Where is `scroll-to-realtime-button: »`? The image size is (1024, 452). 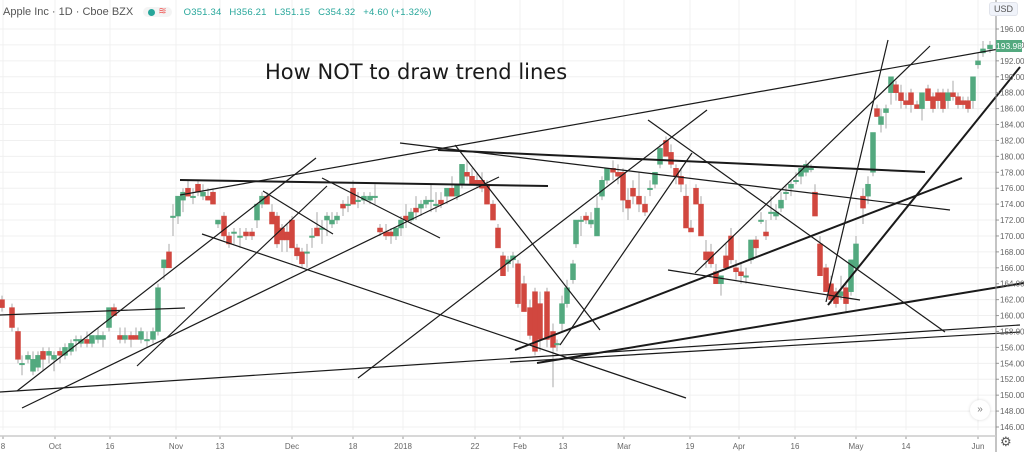 scroll-to-realtime-button: » is located at coordinates (980, 410).